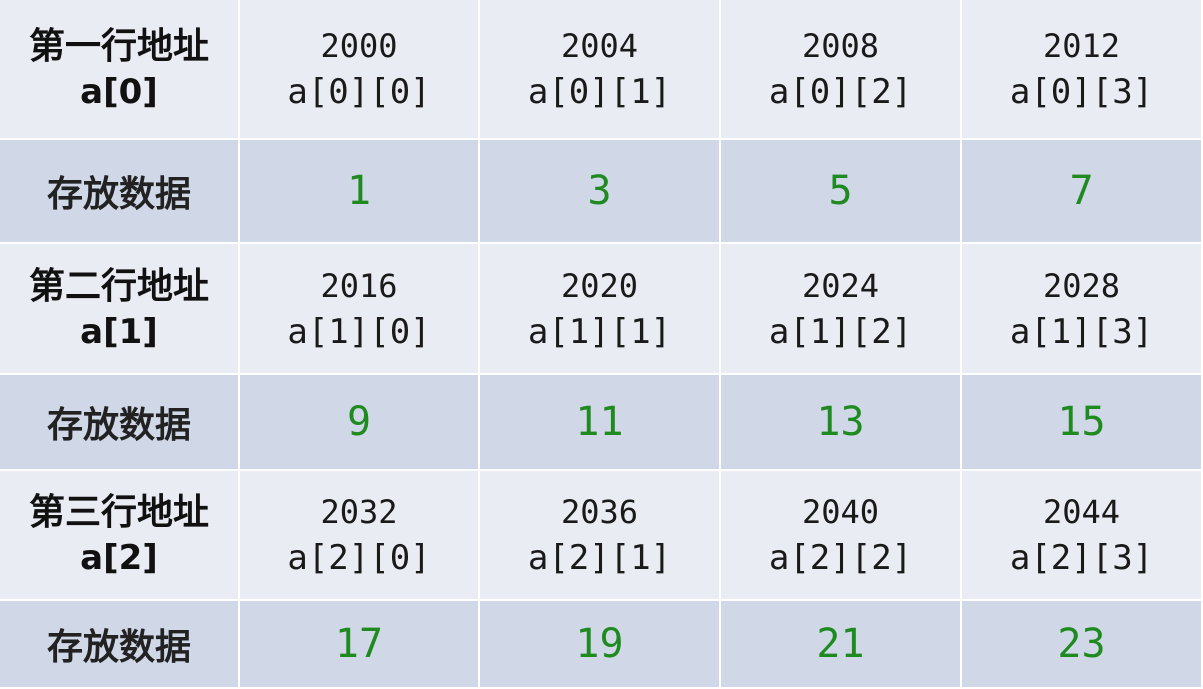  Describe the element at coordinates (118, 46) in the screenshot. I see `row-label-text: 第一行地址` at that location.